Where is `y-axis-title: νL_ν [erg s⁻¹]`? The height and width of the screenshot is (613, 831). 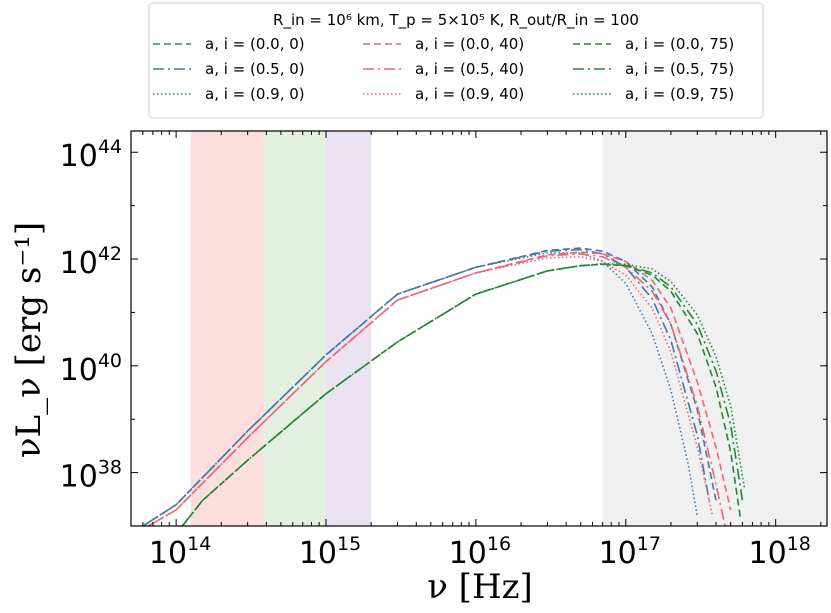 y-axis-title: νL_ν [erg s⁻¹] is located at coordinates (29, 340).